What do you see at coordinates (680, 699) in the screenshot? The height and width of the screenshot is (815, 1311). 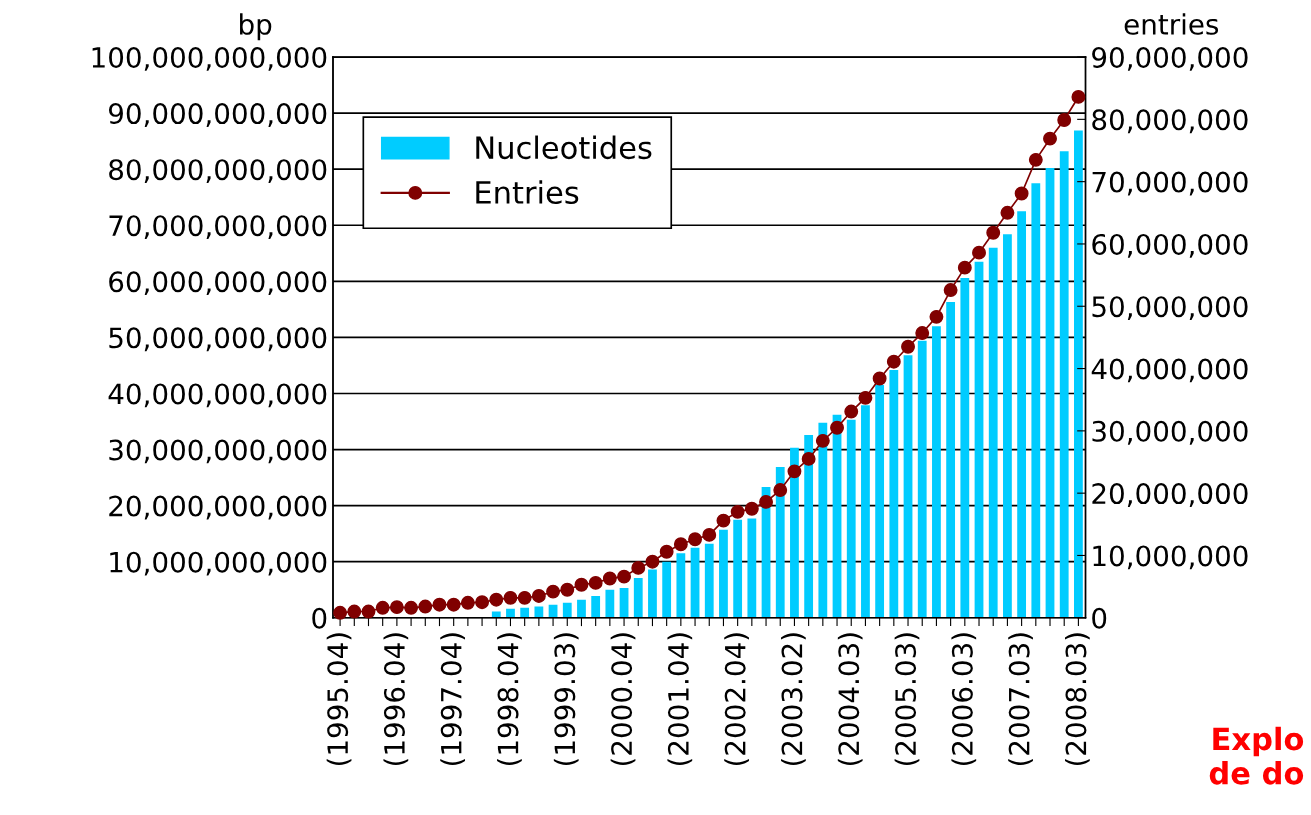 I see `x-tick-label: (2001.04)` at bounding box center [680, 699].